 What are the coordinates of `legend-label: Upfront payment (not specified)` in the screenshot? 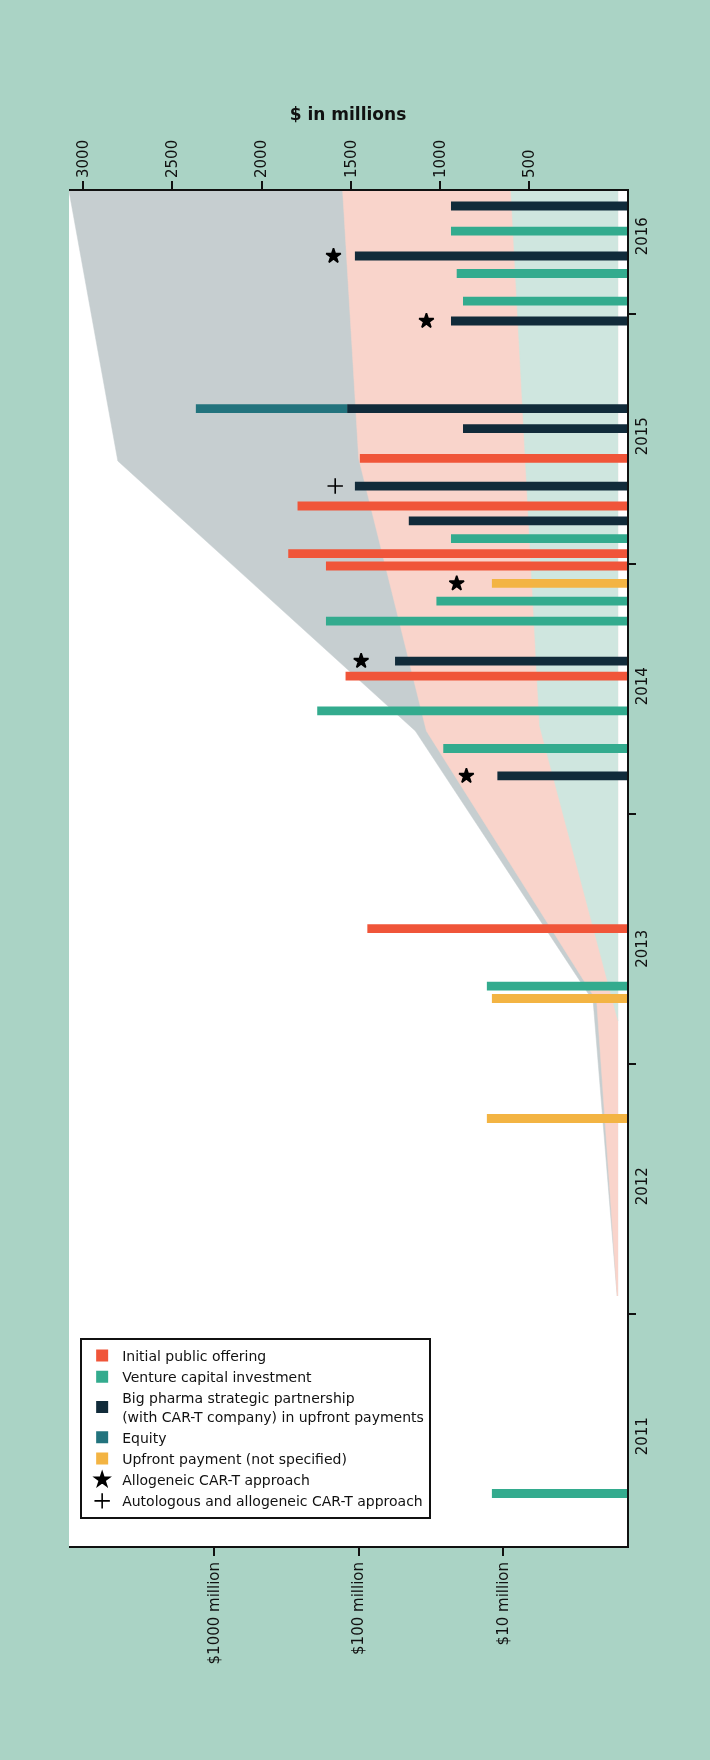 It's located at (234, 1458).